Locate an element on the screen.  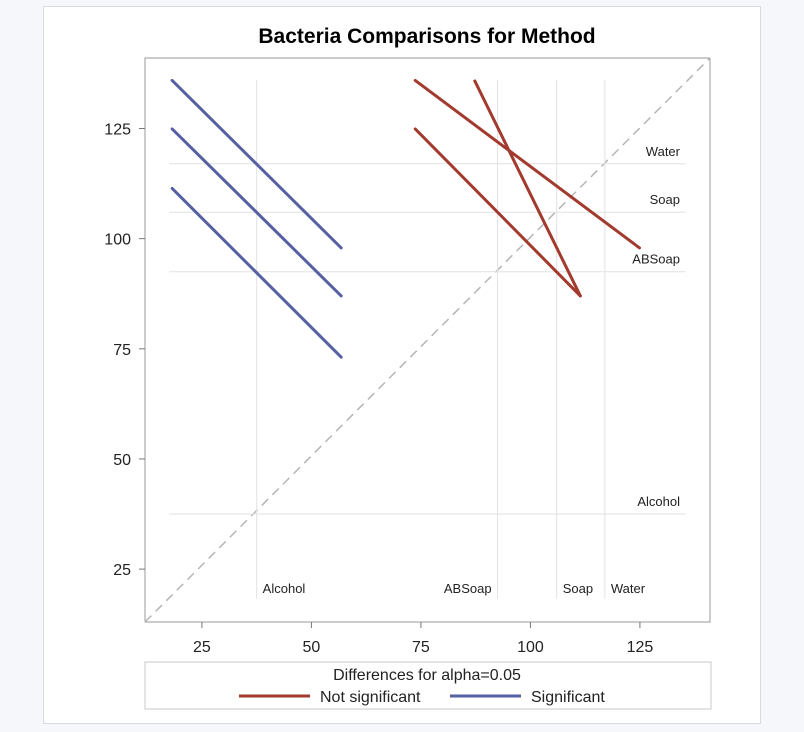
legend-items: Not significant Significant is located at coordinates (422, 697).